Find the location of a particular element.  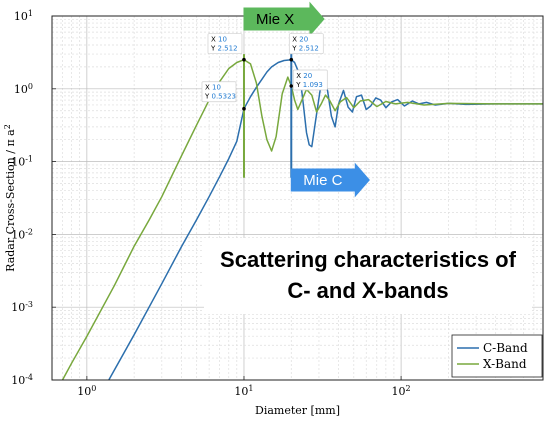

annotation-arrow-mie-x: Mie X is located at coordinates (284, 19).